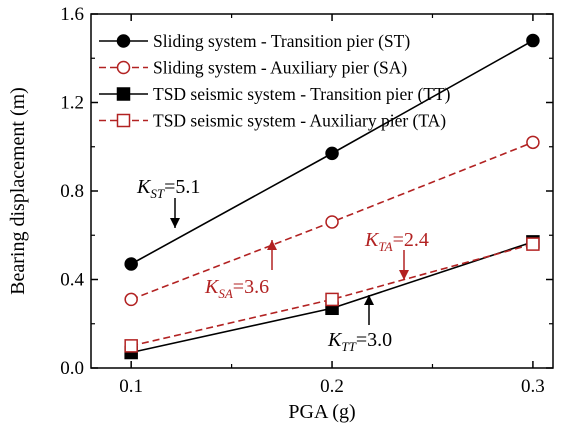 The image size is (567, 428). I want to click on legend-label: TSD seismic system - Auxiliary pier (TA), so click(299, 121).